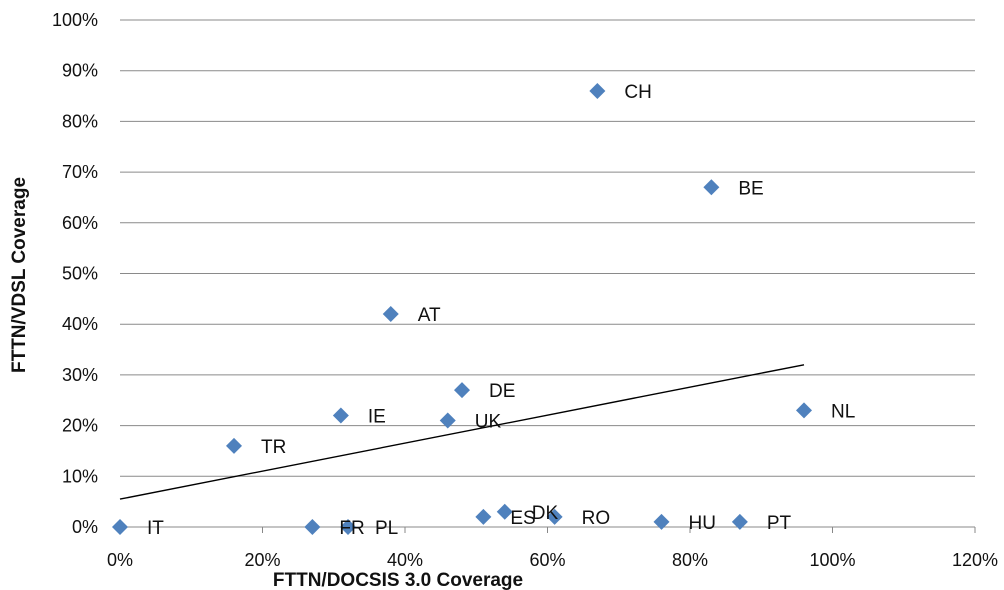 The image size is (1004, 590). What do you see at coordinates (80, 375) in the screenshot?
I see `y-tick-label: 30%` at bounding box center [80, 375].